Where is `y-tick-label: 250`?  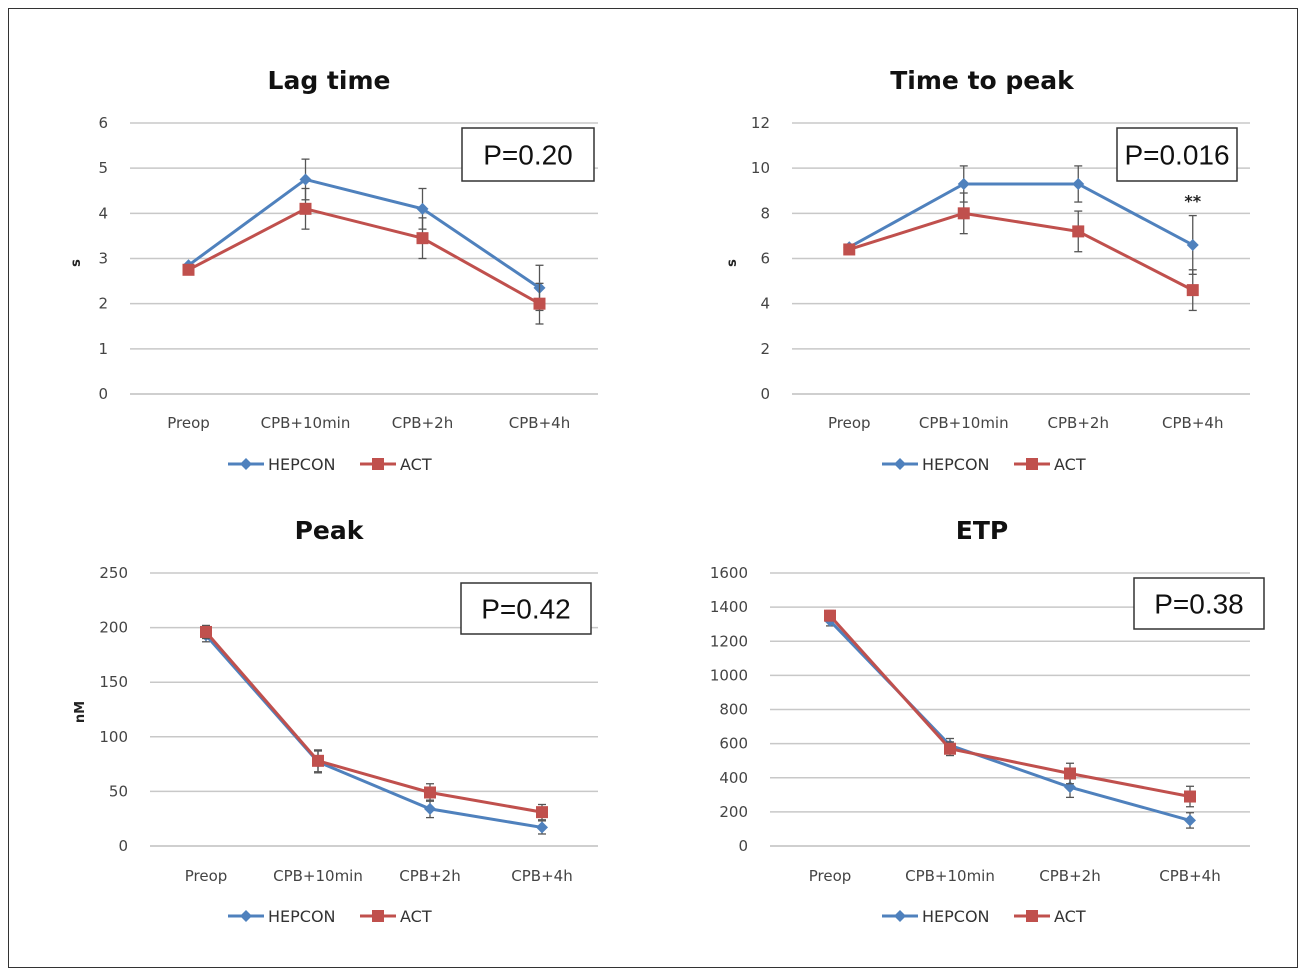
y-tick-label: 250 is located at coordinates (113, 573).